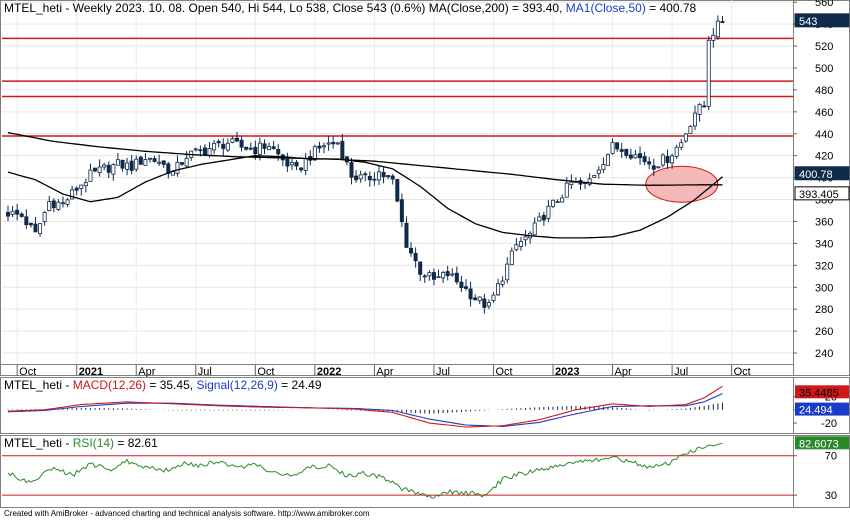 The image size is (850, 520). What do you see at coordinates (171, 385) in the screenshot?
I see `macd-value: = 35.45,` at bounding box center [171, 385].